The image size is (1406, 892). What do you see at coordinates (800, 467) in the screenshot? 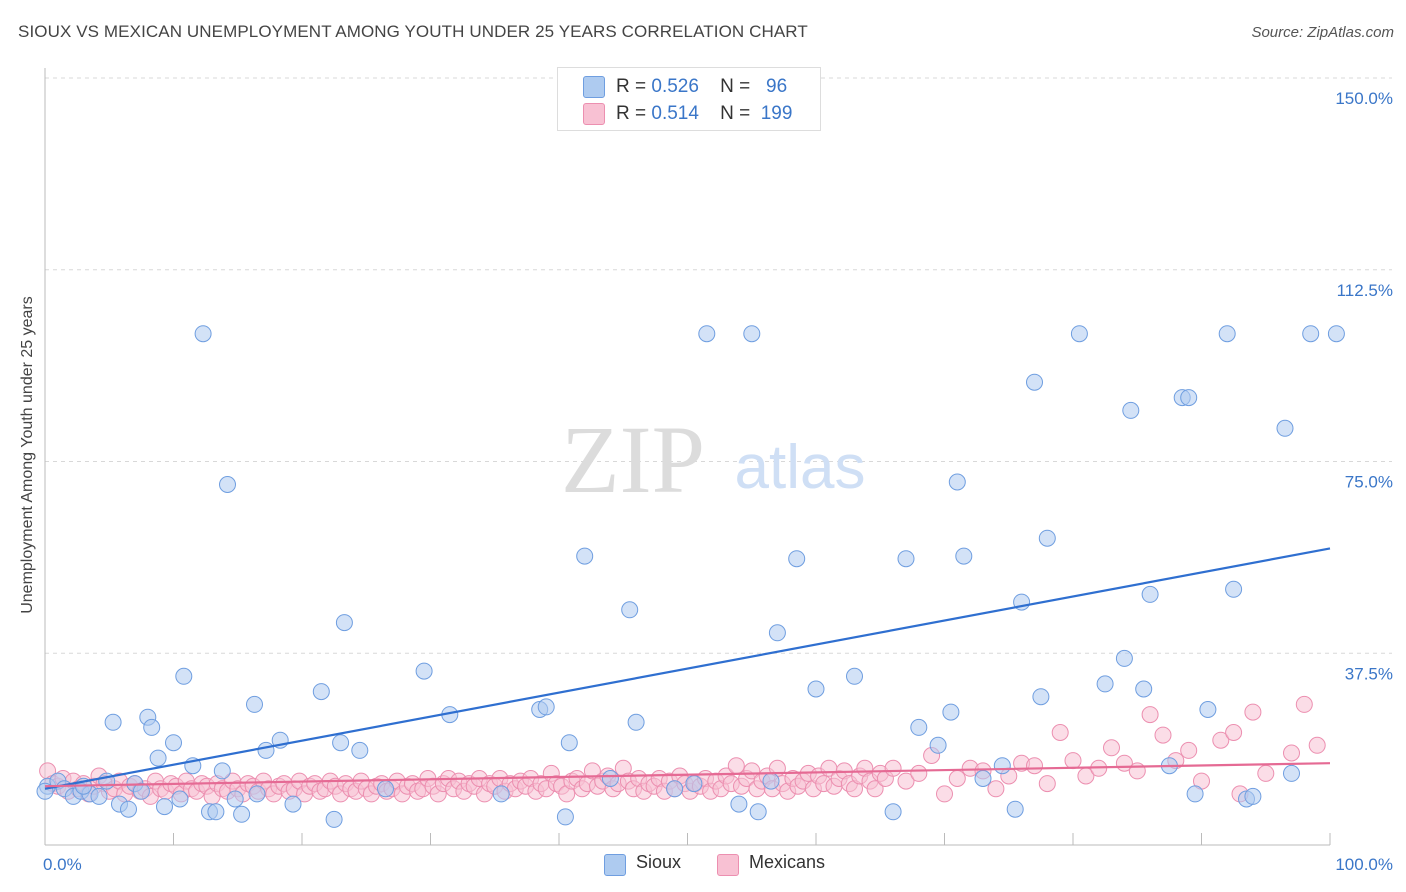
I see `watermark-atlas: atlas` at bounding box center [800, 467].